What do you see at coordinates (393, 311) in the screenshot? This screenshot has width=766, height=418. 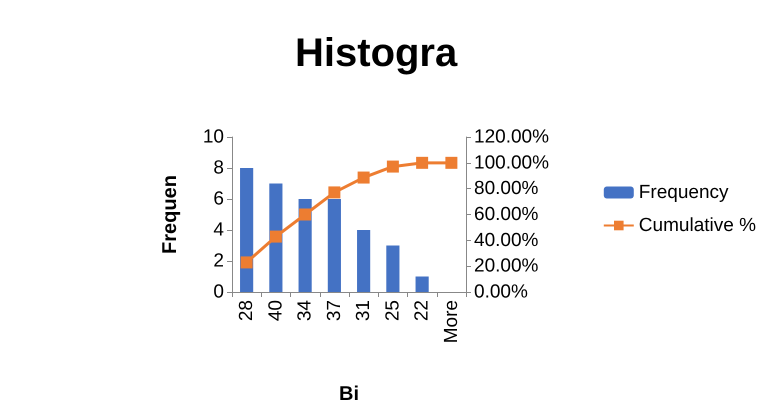 I see `x-tick-label: 25` at bounding box center [393, 311].